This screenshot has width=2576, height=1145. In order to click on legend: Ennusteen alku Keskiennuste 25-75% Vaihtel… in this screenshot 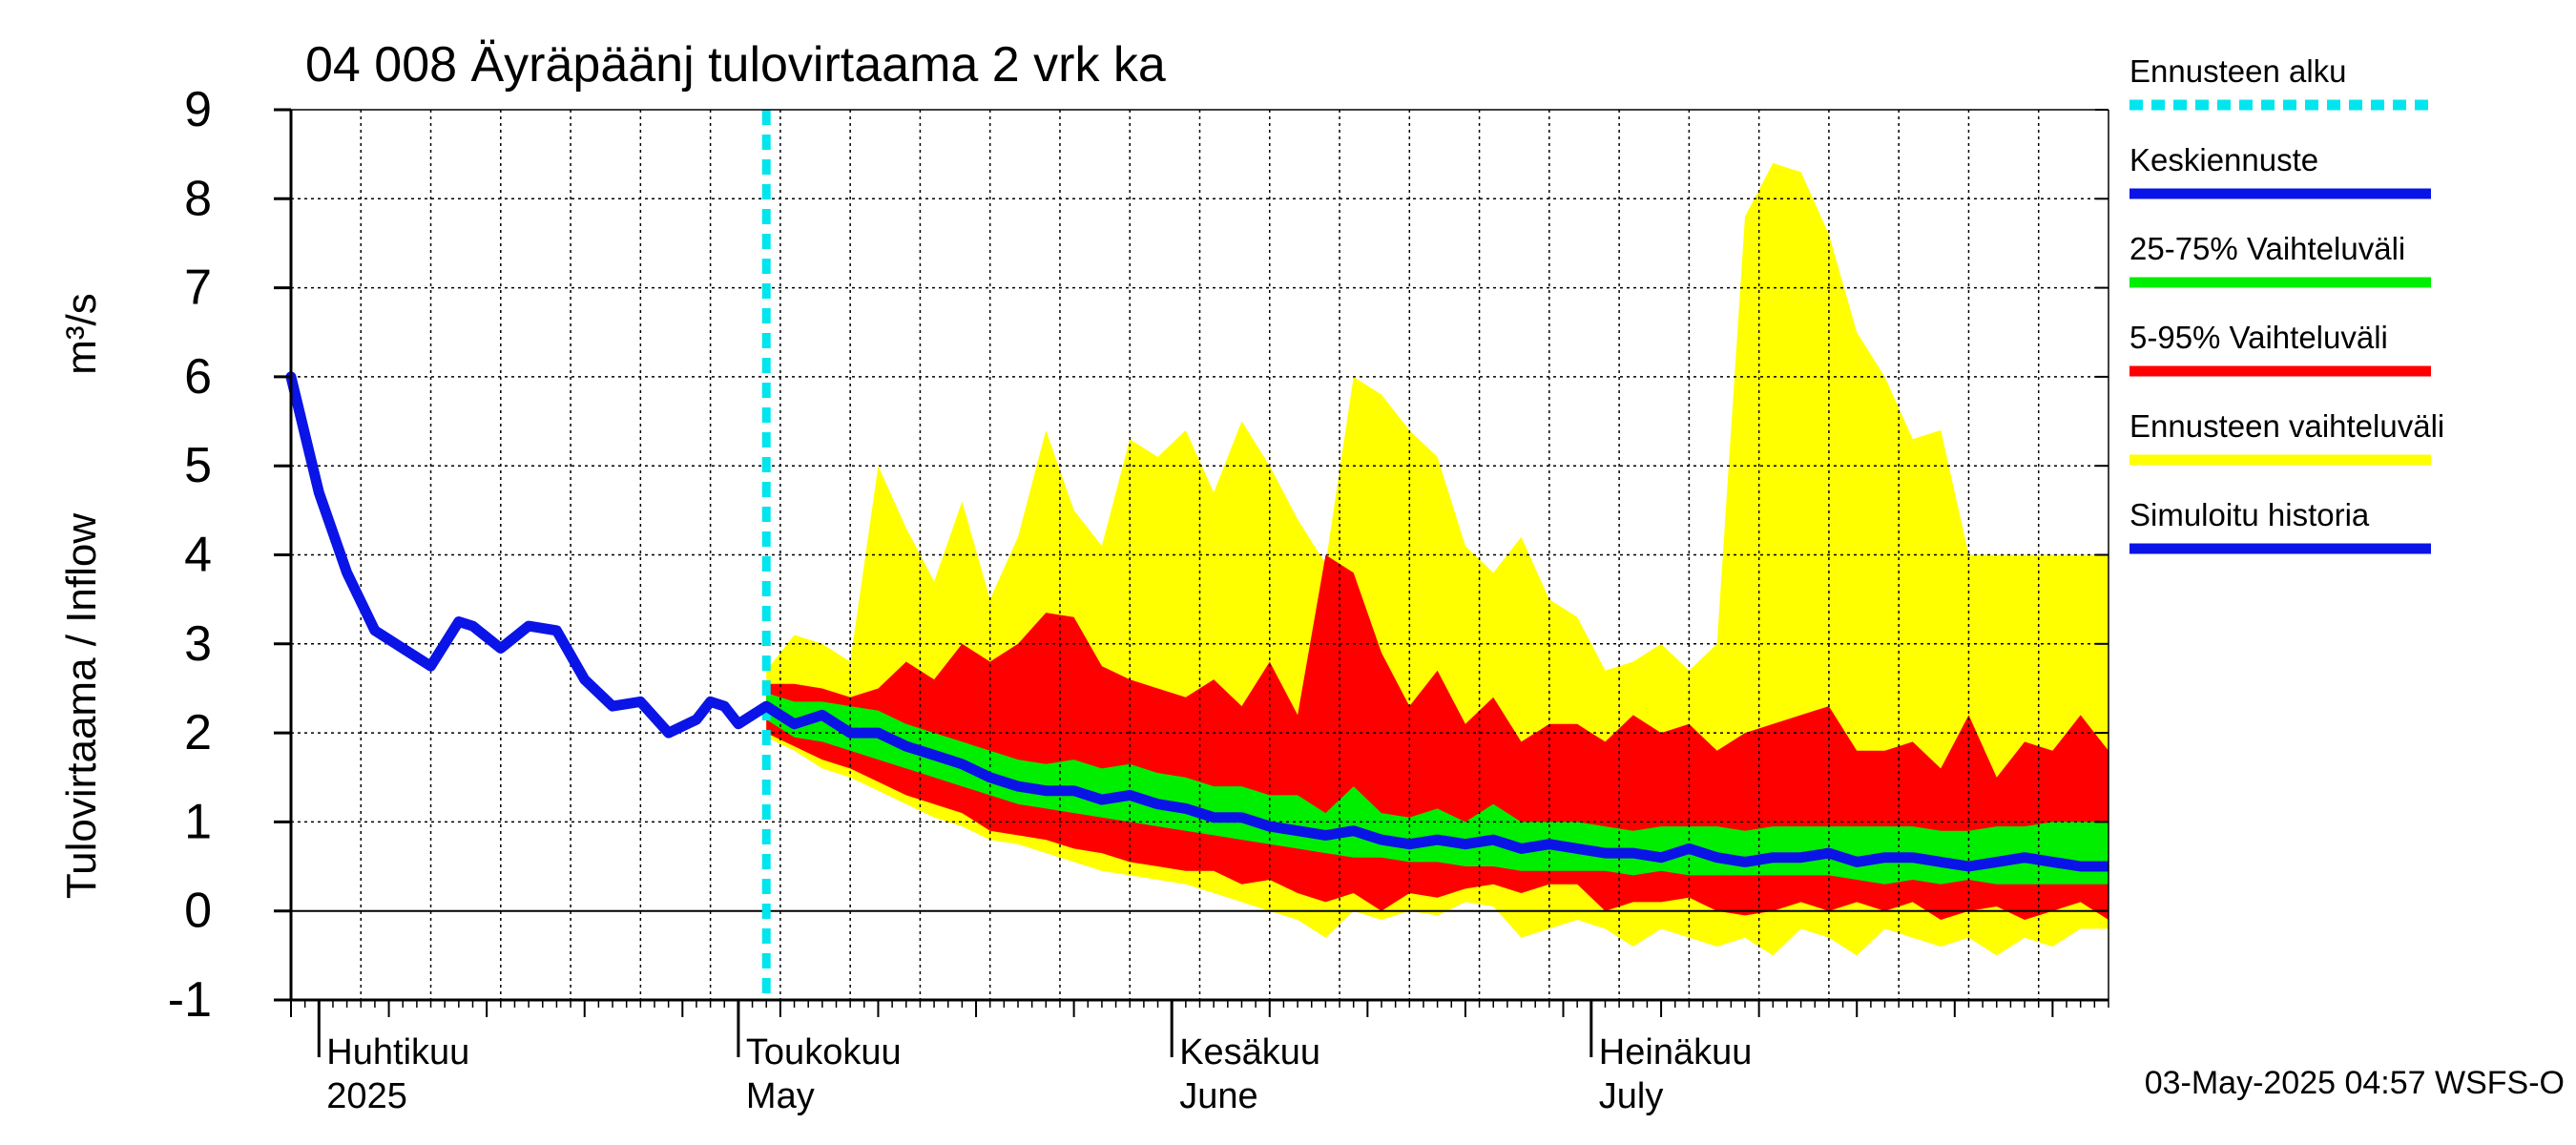, I will do `click(2286, 303)`.